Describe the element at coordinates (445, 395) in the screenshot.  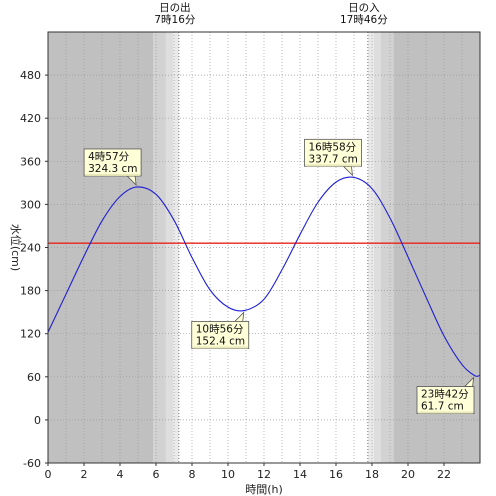
I see `annotation-time: 23時42分` at that location.